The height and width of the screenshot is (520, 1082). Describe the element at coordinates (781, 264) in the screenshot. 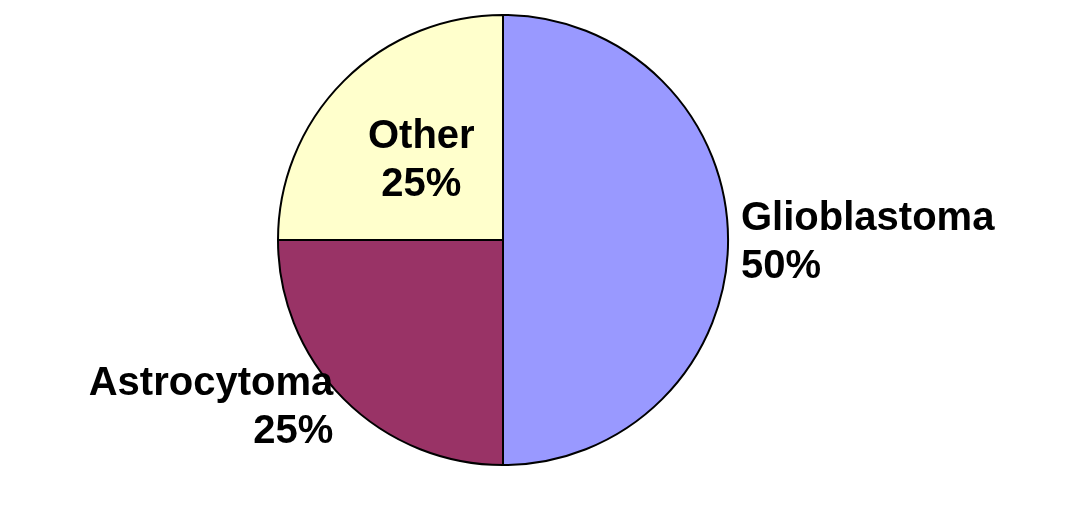

I see `data-label: 50%` at that location.